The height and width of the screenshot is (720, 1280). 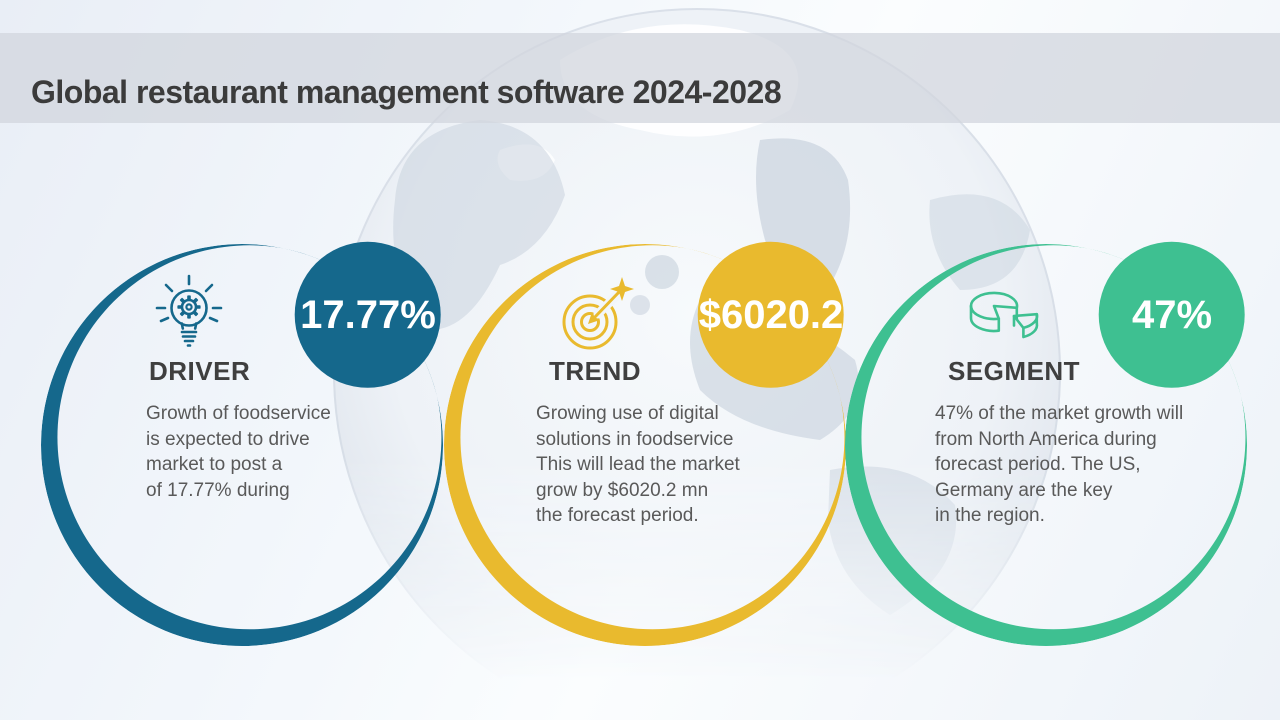 What do you see at coordinates (598, 313) in the screenshot?
I see `target-dart-icon` at bounding box center [598, 313].